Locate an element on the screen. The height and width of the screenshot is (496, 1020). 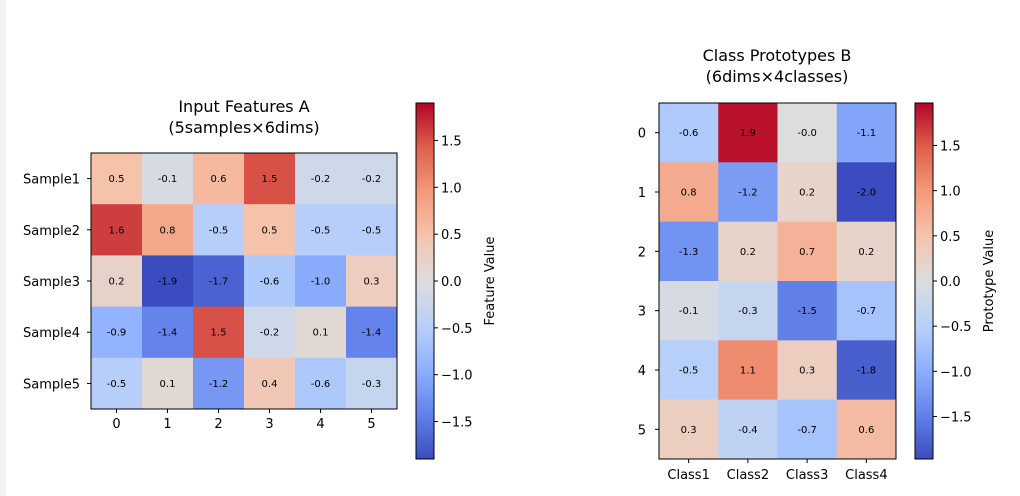
cell-r4-c0 is located at coordinates (689, 370).